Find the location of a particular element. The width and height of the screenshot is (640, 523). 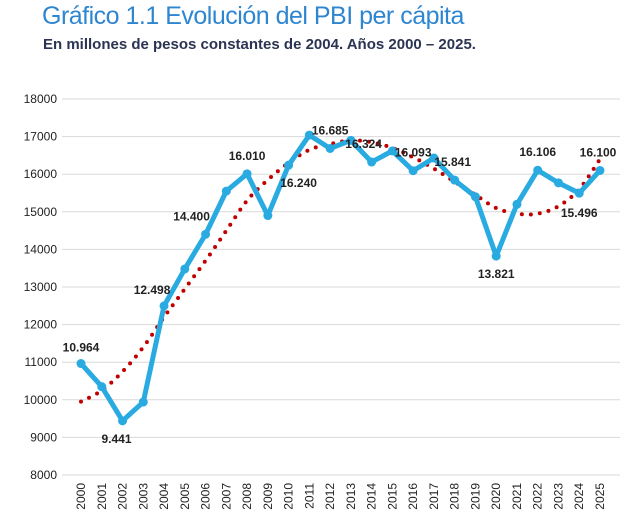

y-tick-label: 16000 is located at coordinates (41, 174).